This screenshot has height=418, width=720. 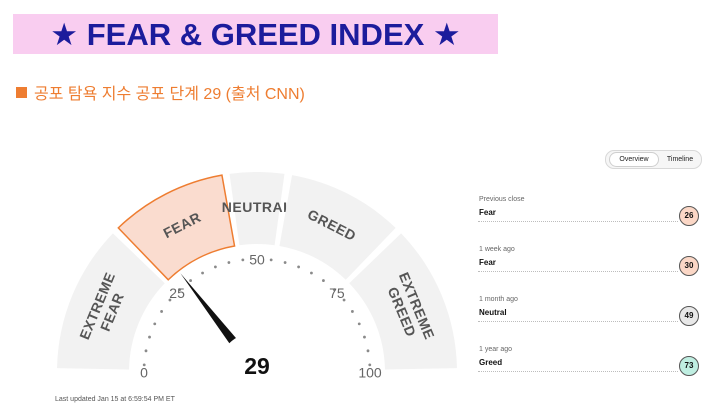 I want to click on title-banner: ★ FEAR & GREED INDEX ★, so click(x=255, y=34).